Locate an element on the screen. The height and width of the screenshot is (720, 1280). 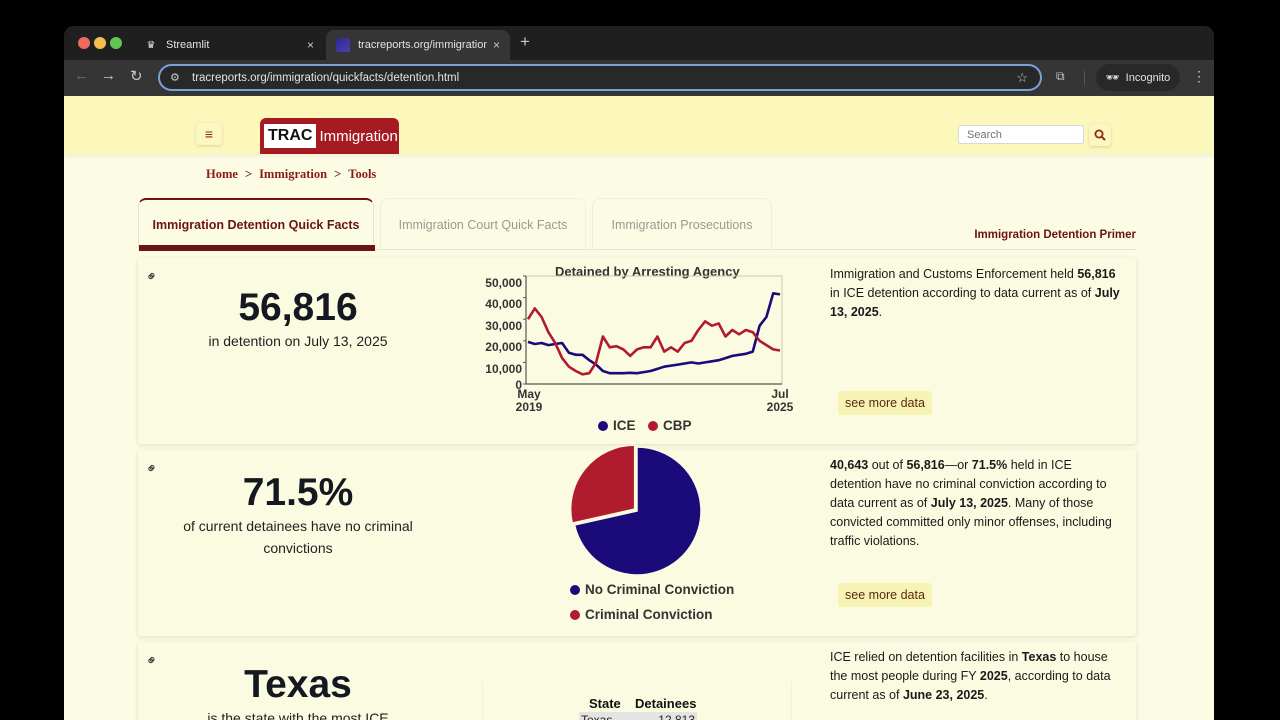
tab-detention-quick-facts: Immigration Detention Quick Facts is located at coordinates (256, 224).